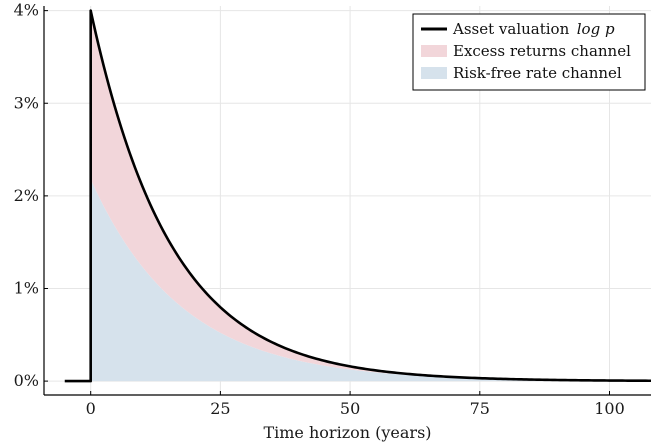 This screenshot has width=652, height=444. Describe the element at coordinates (533, 29) in the screenshot. I see `legend-label: Asset valuation log p` at that location.